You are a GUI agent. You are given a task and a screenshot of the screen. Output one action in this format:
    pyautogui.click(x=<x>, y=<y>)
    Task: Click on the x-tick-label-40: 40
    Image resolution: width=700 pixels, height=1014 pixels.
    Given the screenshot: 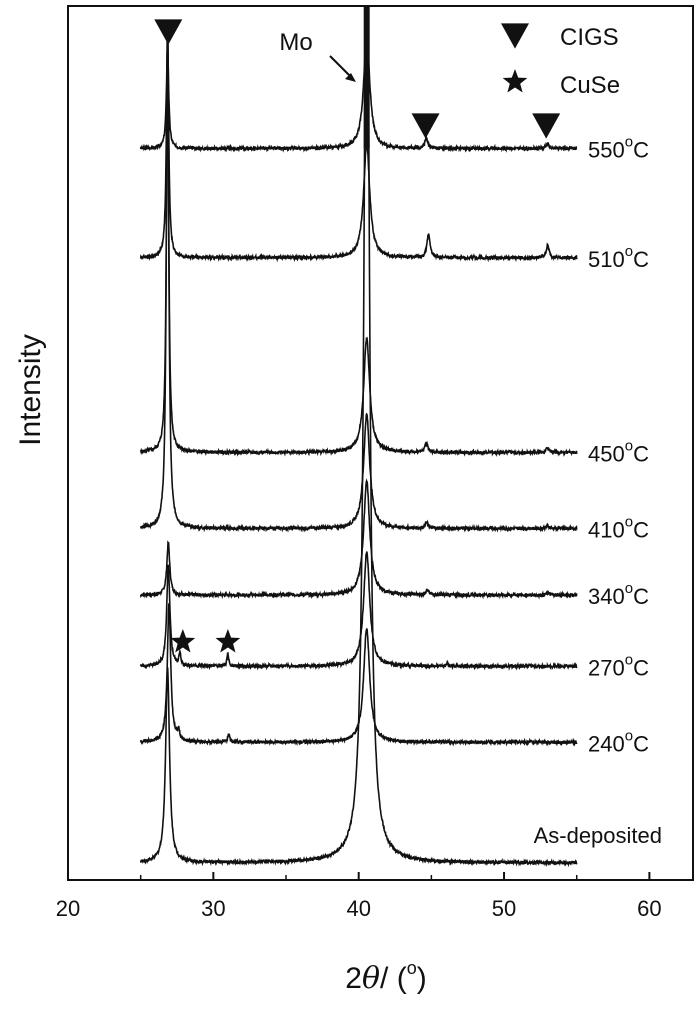 What is the action you would take?
    pyautogui.click(x=358, y=908)
    